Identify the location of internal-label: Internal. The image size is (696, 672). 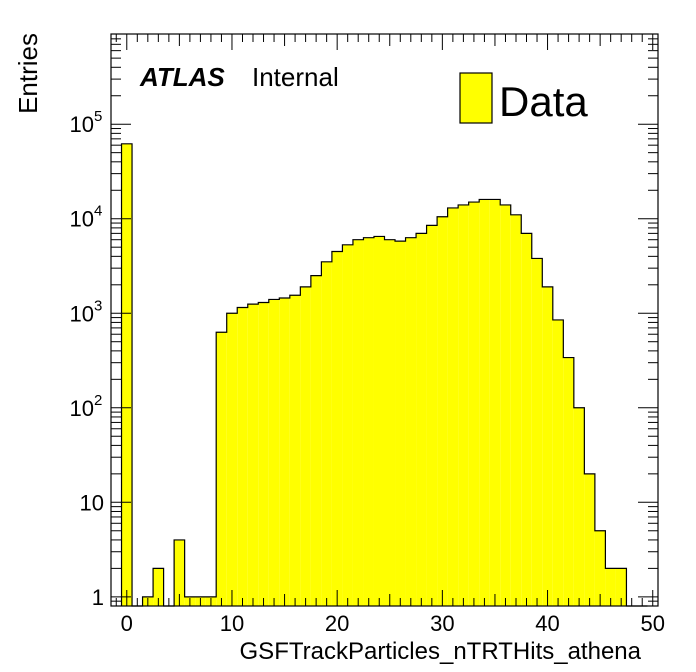
(295, 77).